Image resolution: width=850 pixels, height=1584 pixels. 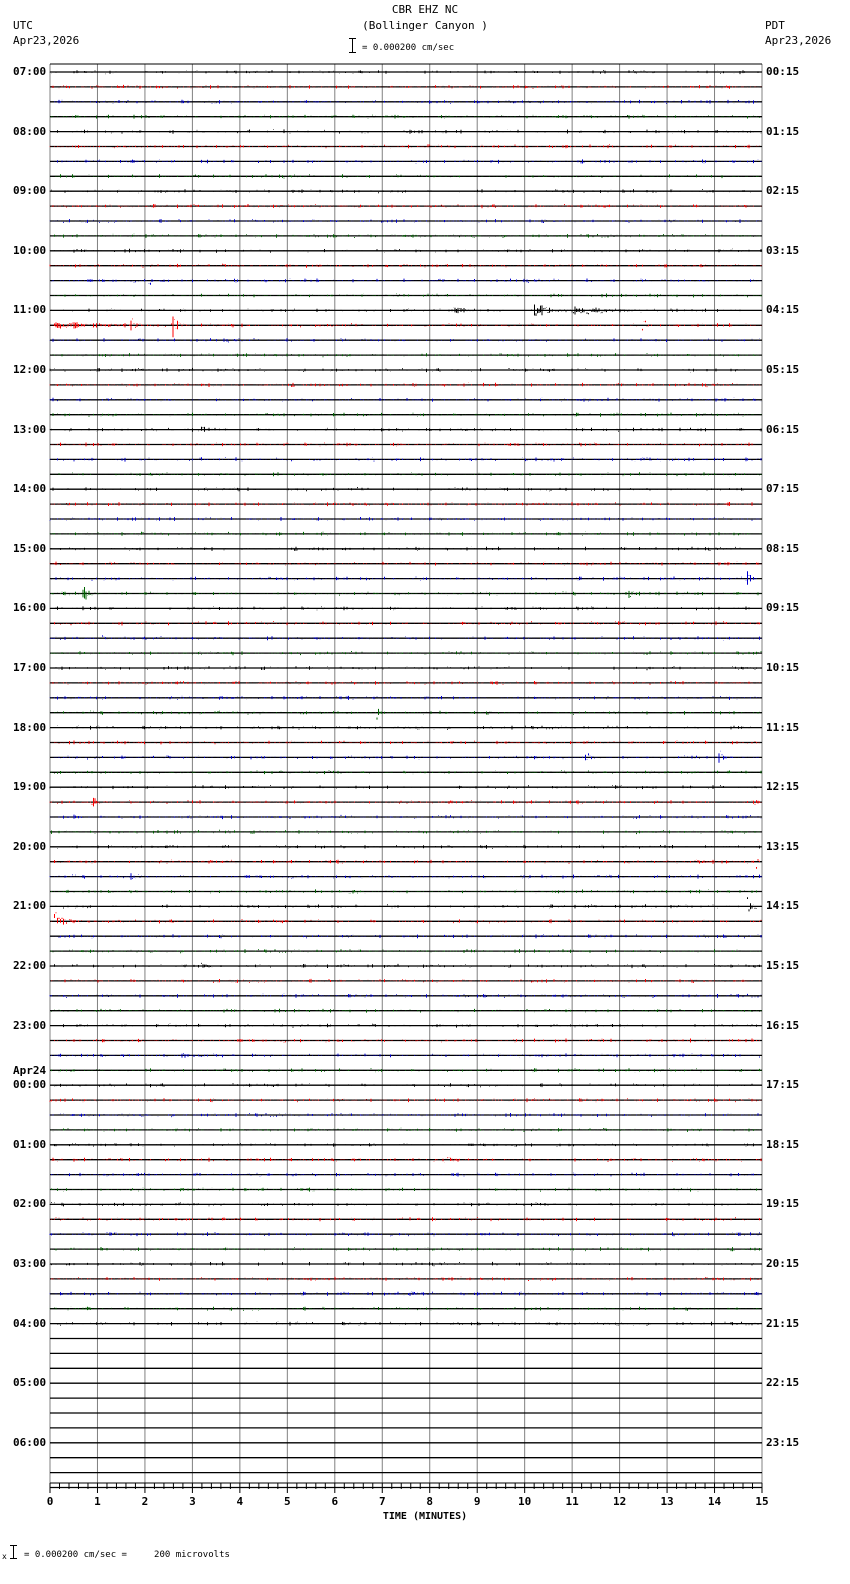 I want to click on x-tick-label: 3, so click(x=192, y=1501).